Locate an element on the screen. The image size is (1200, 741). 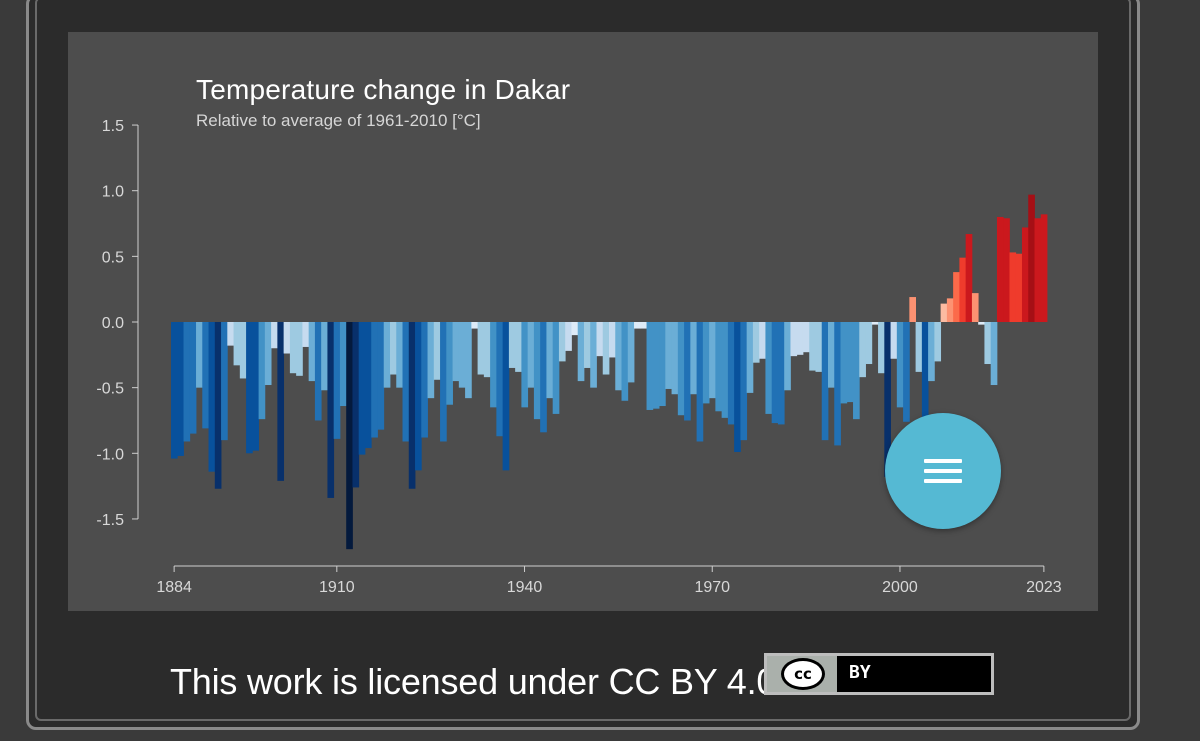
bar-1960 is located at coordinates (650, 366).